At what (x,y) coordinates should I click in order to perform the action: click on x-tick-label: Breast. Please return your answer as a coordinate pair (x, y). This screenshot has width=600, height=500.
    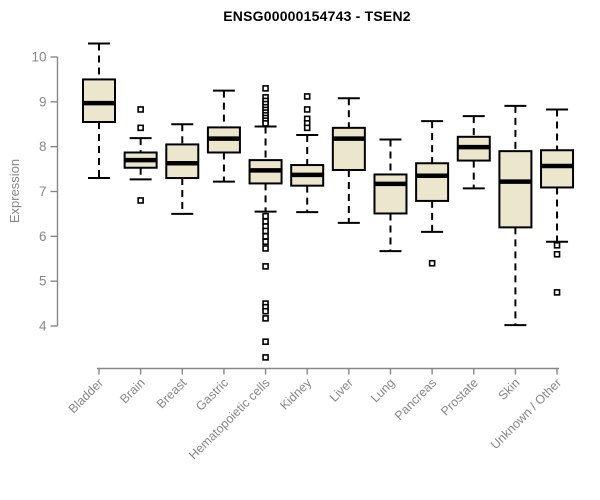
    Looking at the image, I should click on (172, 393).